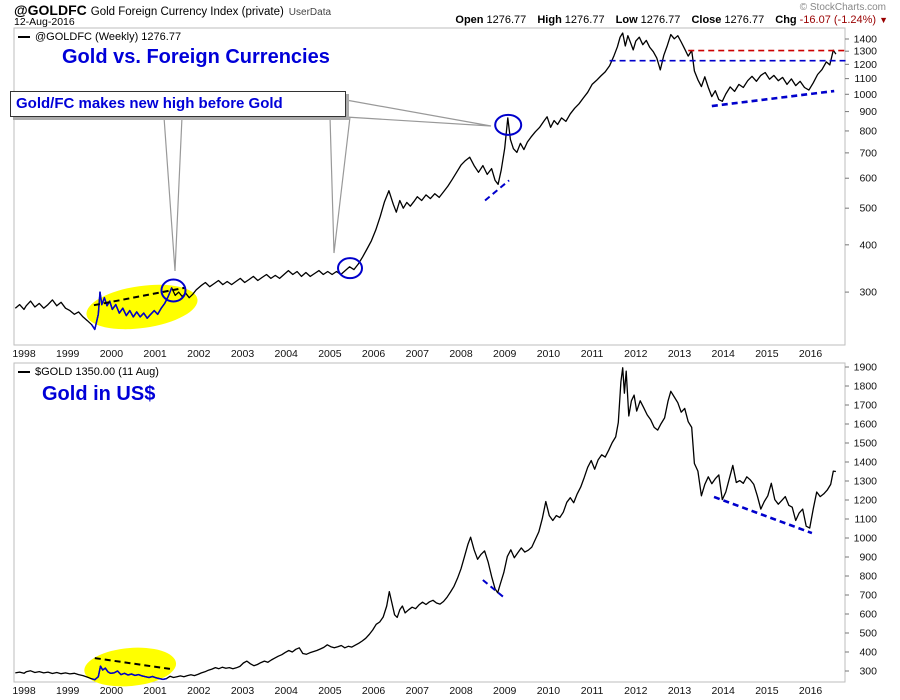 Image resolution: width=900 pixels, height=700 pixels. I want to click on down-arrow-icon: ▼, so click(883, 20).